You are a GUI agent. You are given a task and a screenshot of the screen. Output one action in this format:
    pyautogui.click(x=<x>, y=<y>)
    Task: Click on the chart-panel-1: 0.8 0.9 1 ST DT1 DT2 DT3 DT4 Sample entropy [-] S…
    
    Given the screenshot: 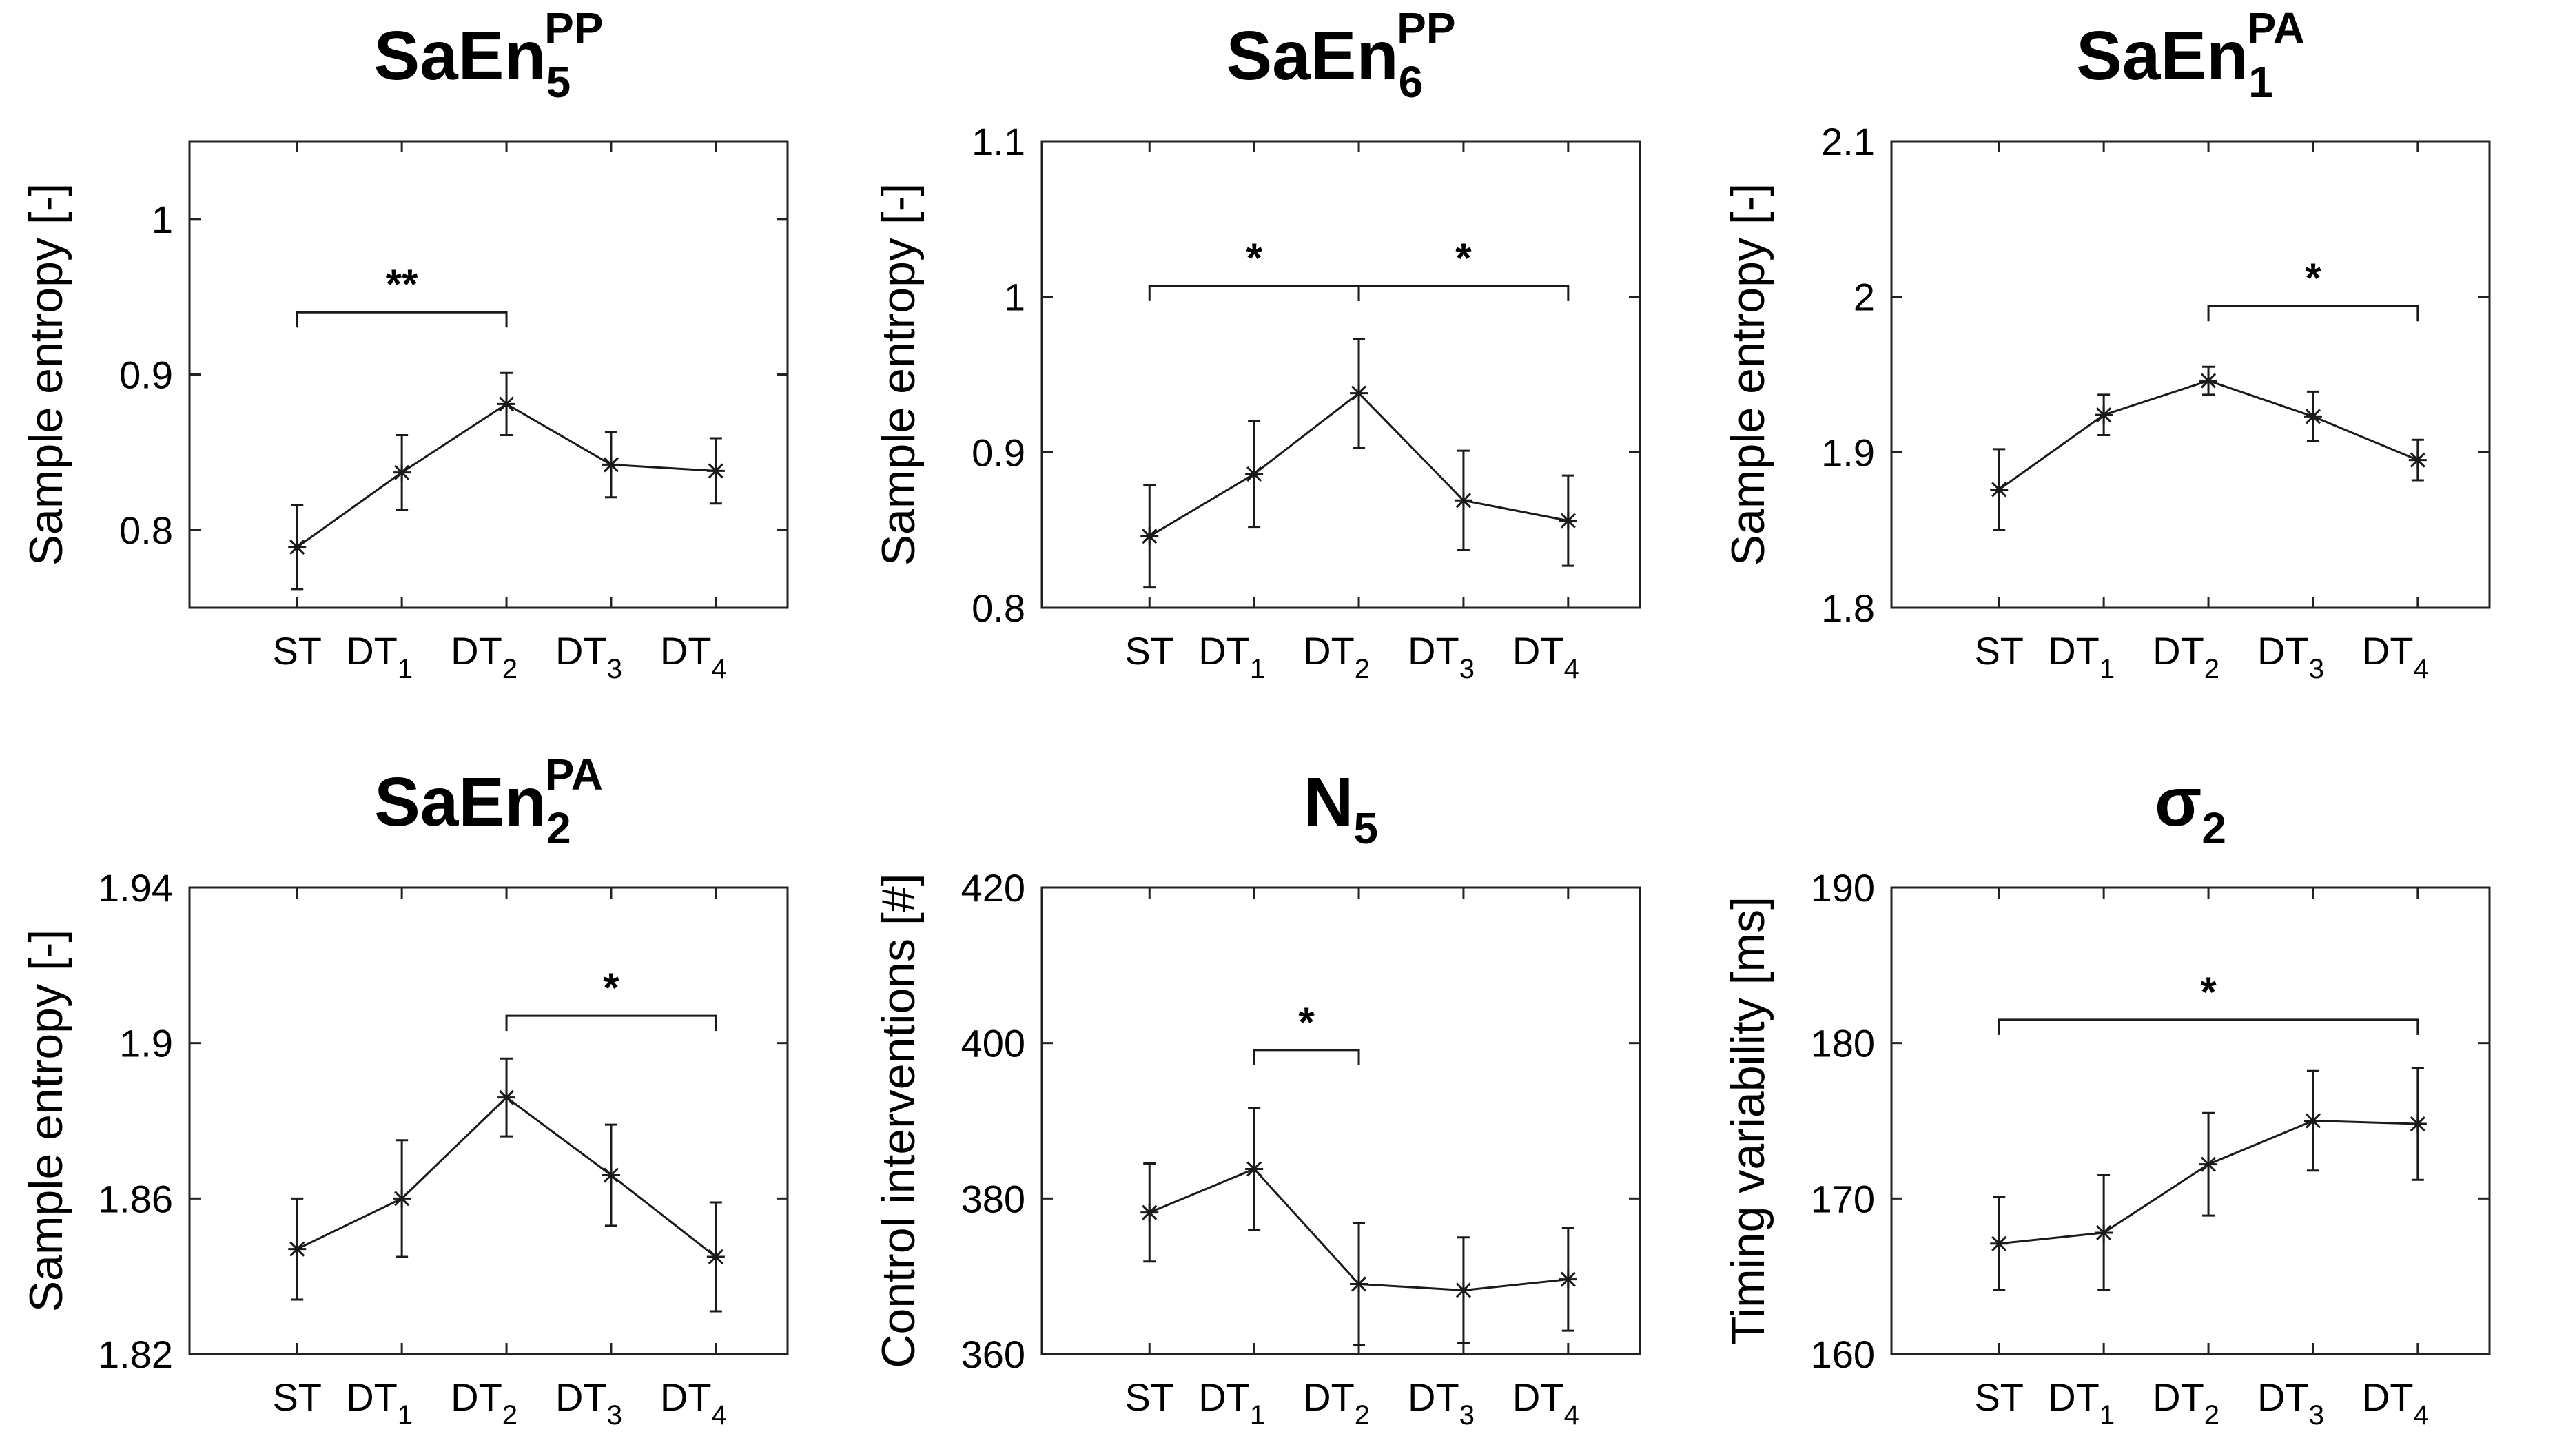 What is the action you would take?
    pyautogui.click(x=404, y=343)
    